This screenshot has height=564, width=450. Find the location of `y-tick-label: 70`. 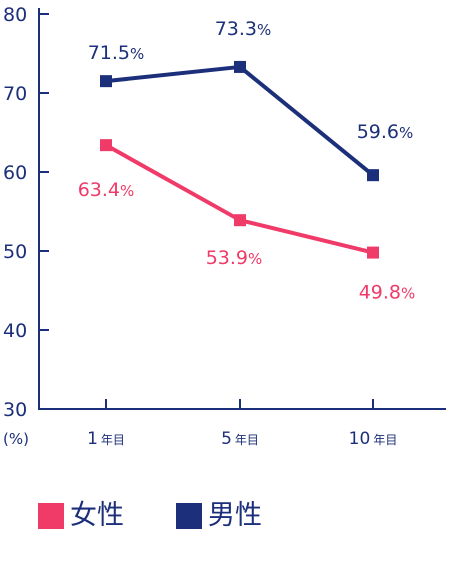

y-tick-label: 70 is located at coordinates (15, 94).